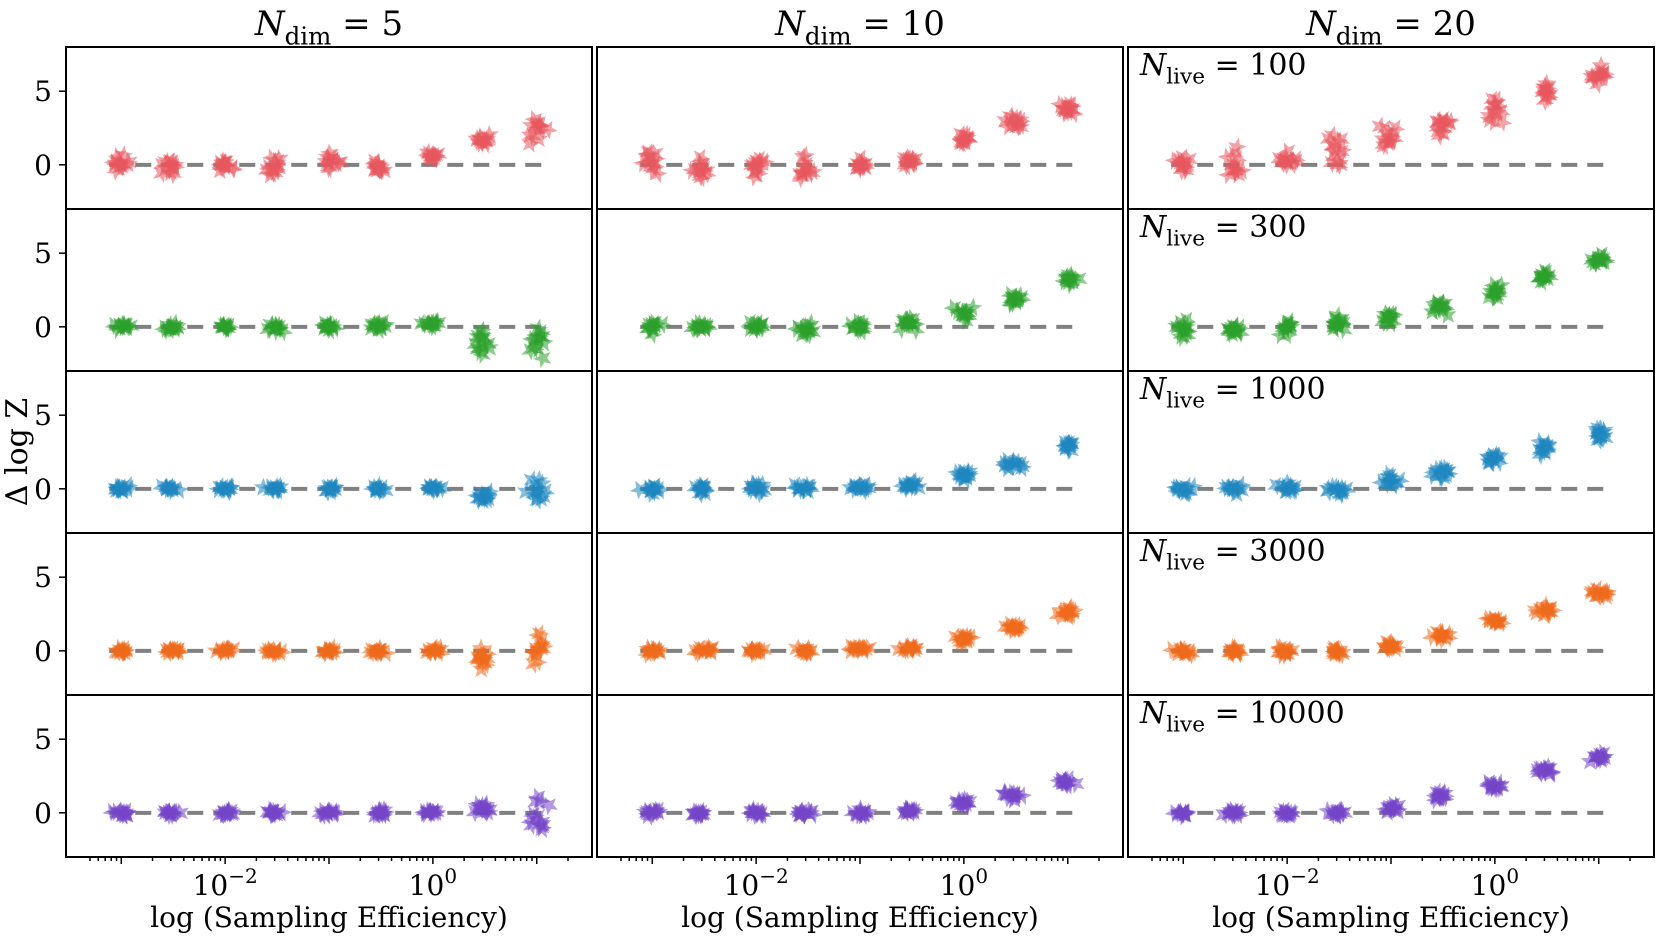 This screenshot has height=936, width=1661. I want to click on row-label-4: Nlive = 10000, so click(1242, 716).